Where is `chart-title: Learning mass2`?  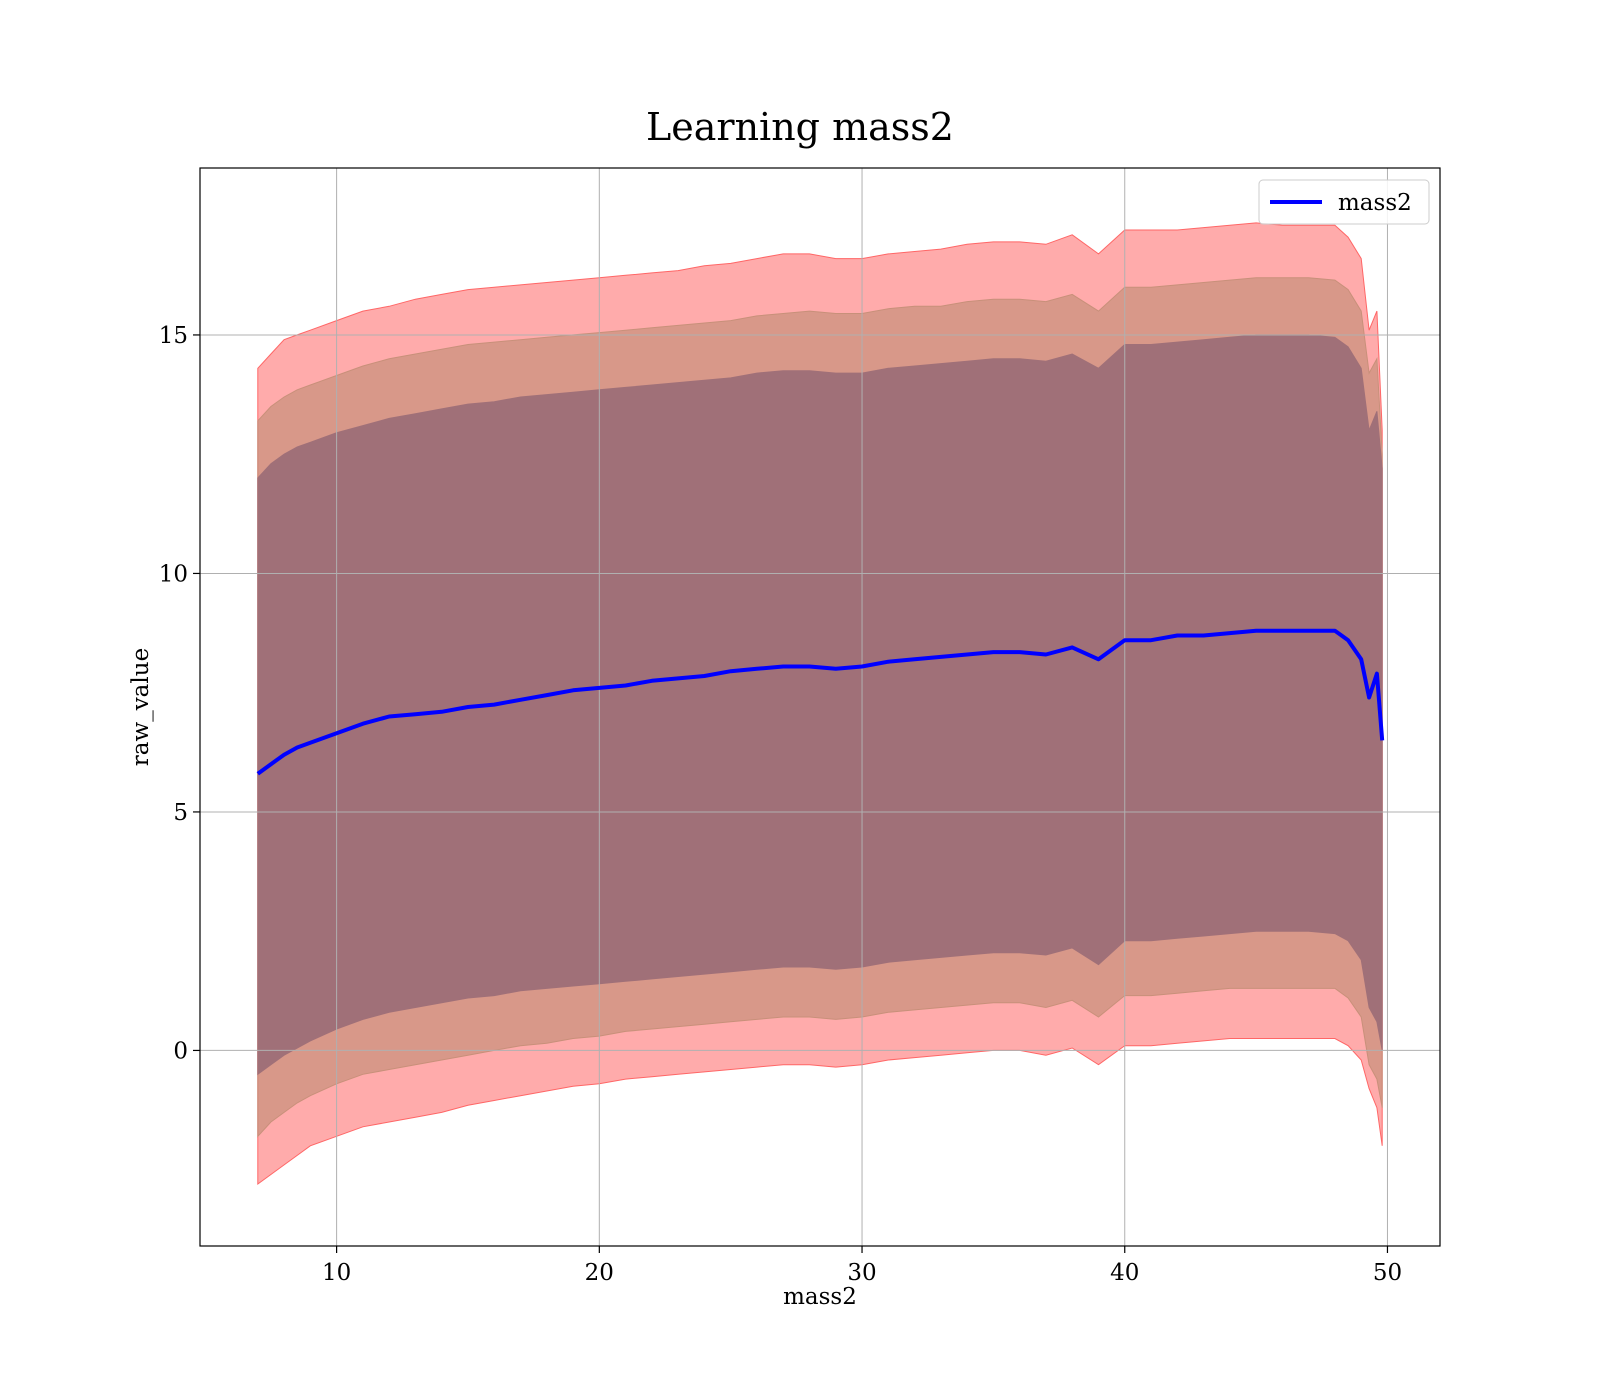
chart-title: Learning mass2 is located at coordinates (800, 127).